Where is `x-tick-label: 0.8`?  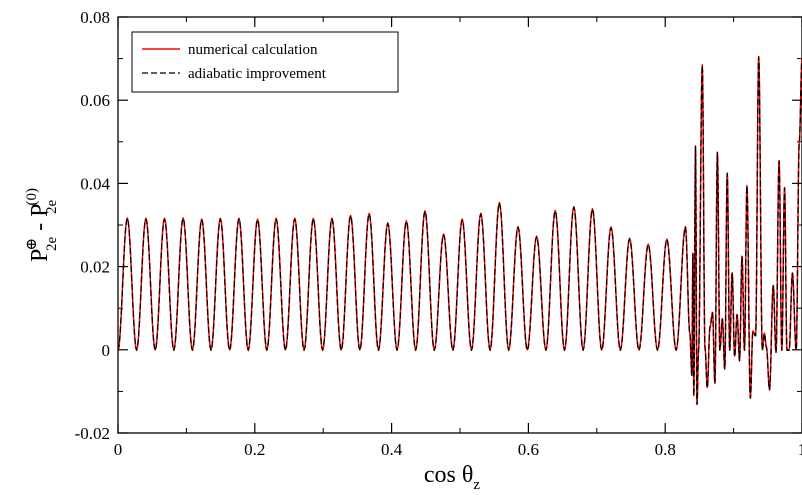
x-tick-label: 0.8 is located at coordinates (665, 449).